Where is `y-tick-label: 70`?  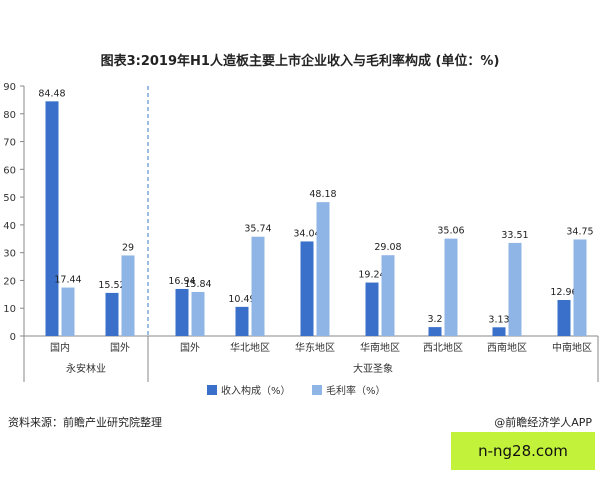
y-tick-label: 70 is located at coordinates (9, 143).